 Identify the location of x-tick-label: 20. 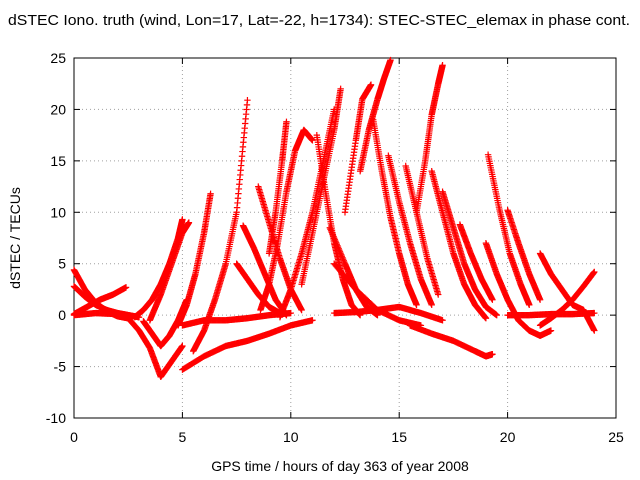
(508, 437).